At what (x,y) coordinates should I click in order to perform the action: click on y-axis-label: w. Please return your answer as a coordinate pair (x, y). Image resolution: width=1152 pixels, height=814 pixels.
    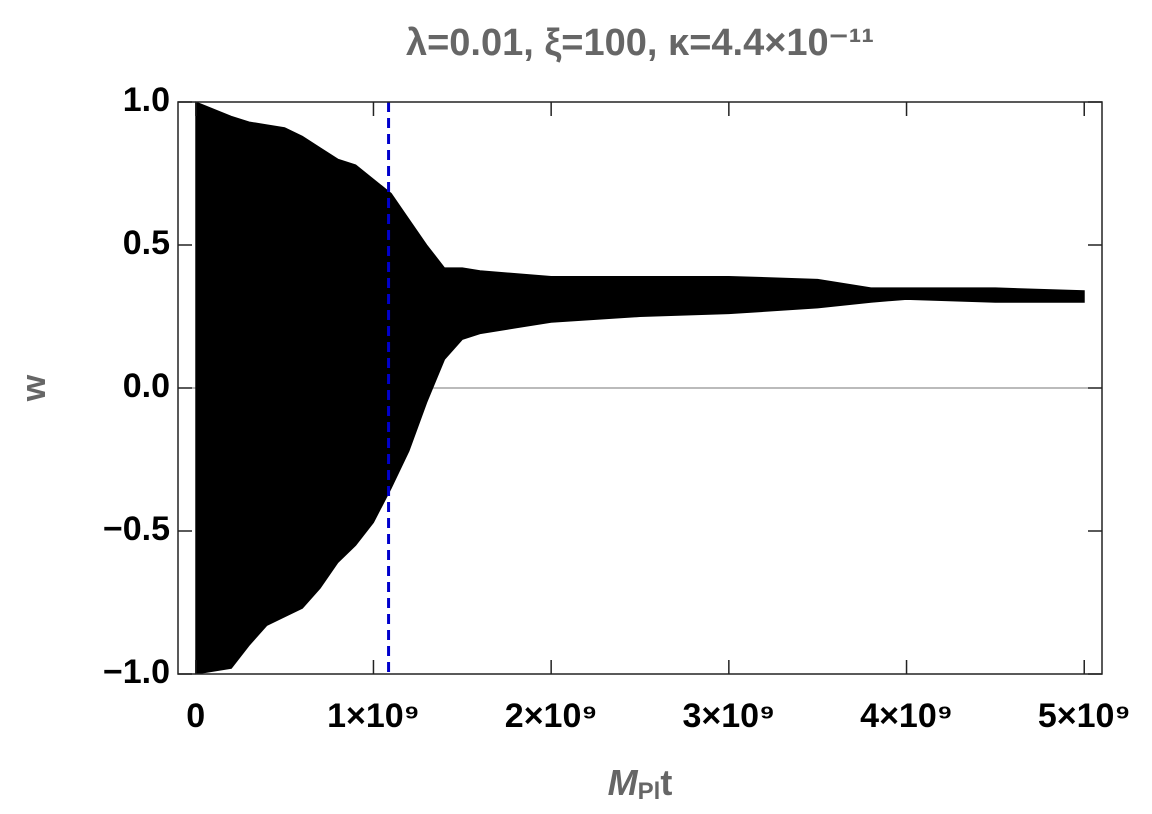
    Looking at the image, I should click on (34, 388).